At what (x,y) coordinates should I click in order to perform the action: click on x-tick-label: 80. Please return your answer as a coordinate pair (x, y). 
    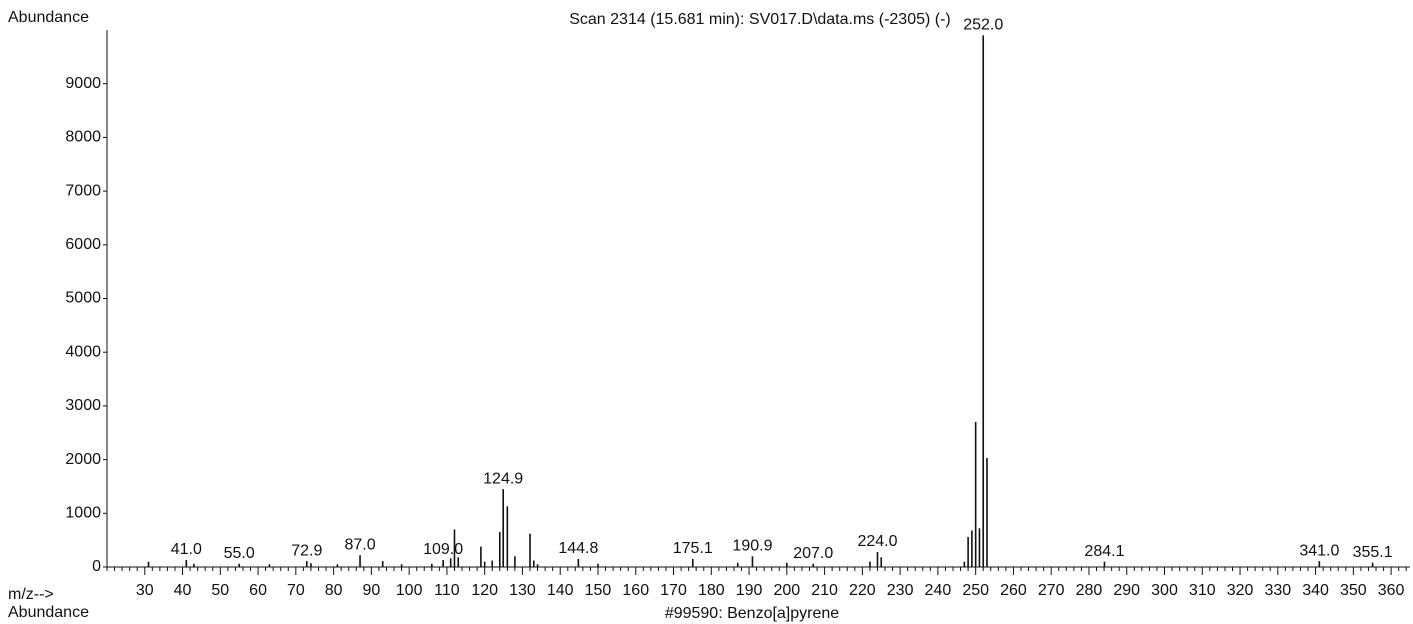
    Looking at the image, I should click on (334, 590).